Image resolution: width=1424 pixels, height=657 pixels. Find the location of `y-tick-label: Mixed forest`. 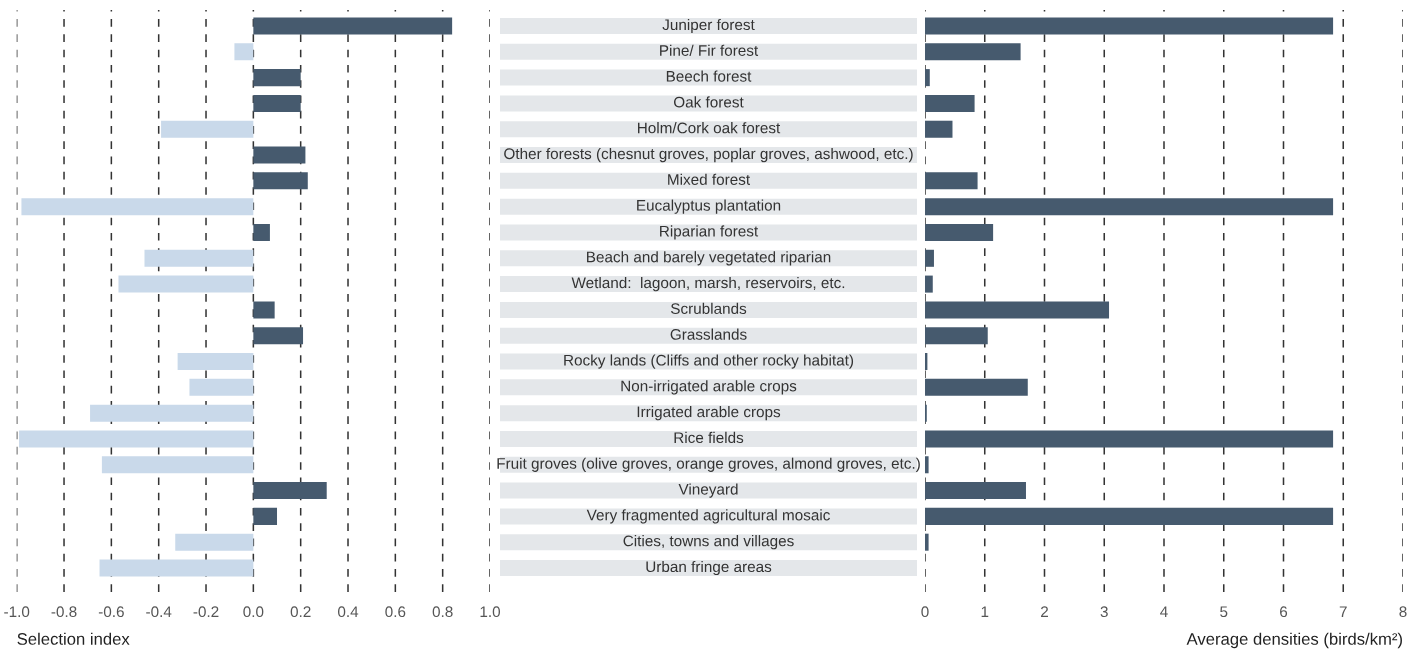

y-tick-label: Mixed forest is located at coordinates (709, 179).